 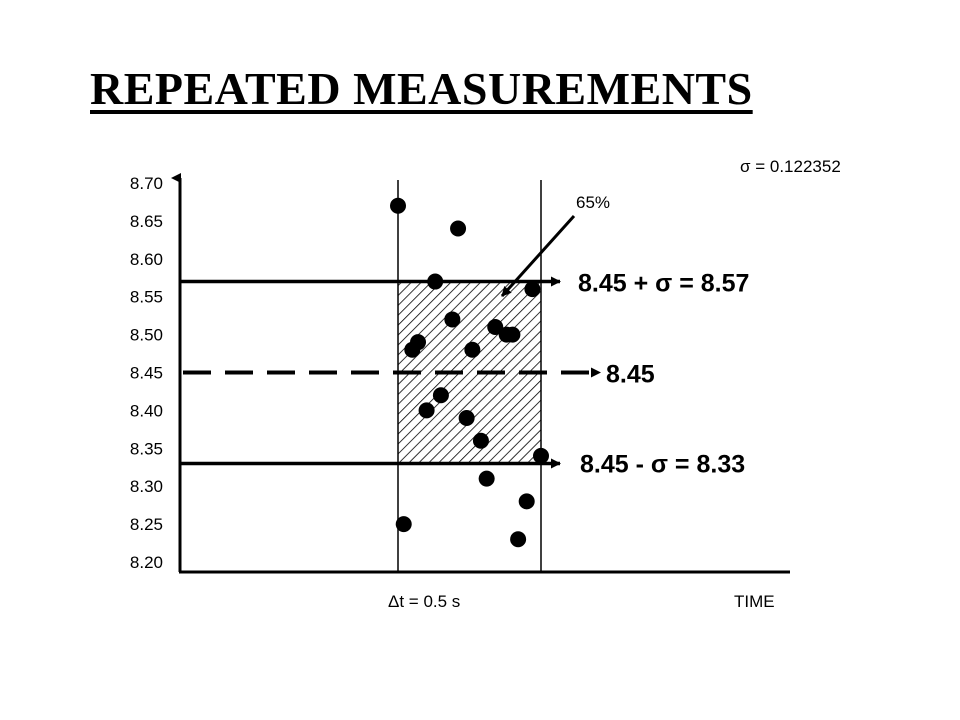 I want to click on percent-label: 65%, so click(x=593, y=202).